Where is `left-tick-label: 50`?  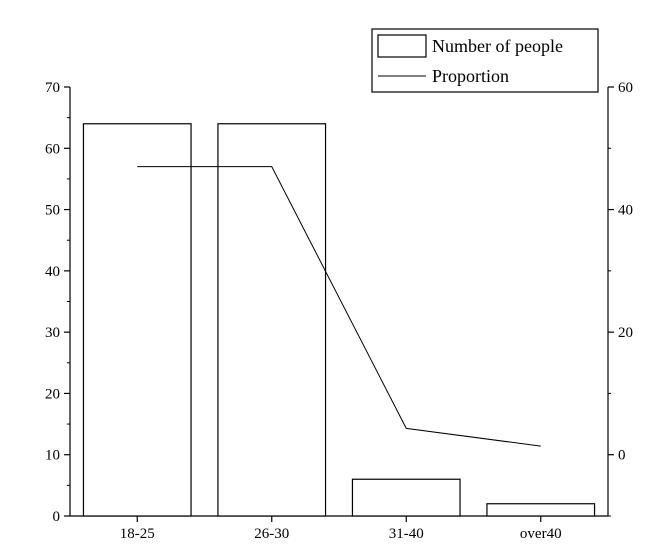 left-tick-label: 50 is located at coordinates (52, 211).